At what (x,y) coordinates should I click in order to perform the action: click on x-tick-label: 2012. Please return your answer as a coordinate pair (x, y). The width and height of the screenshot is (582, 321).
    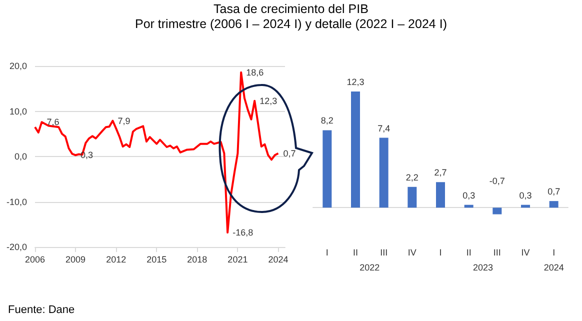
    Looking at the image, I should click on (116, 259).